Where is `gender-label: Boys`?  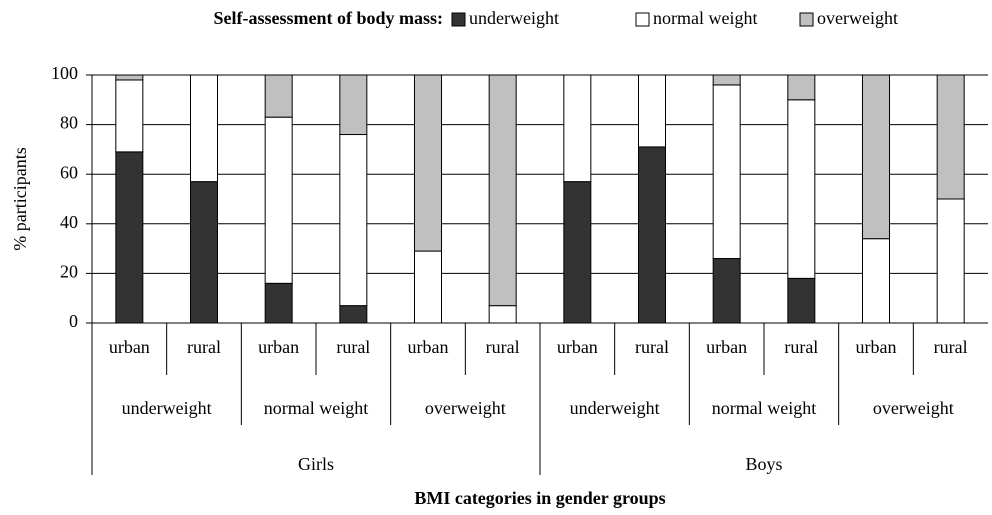 gender-label: Boys is located at coordinates (763, 464).